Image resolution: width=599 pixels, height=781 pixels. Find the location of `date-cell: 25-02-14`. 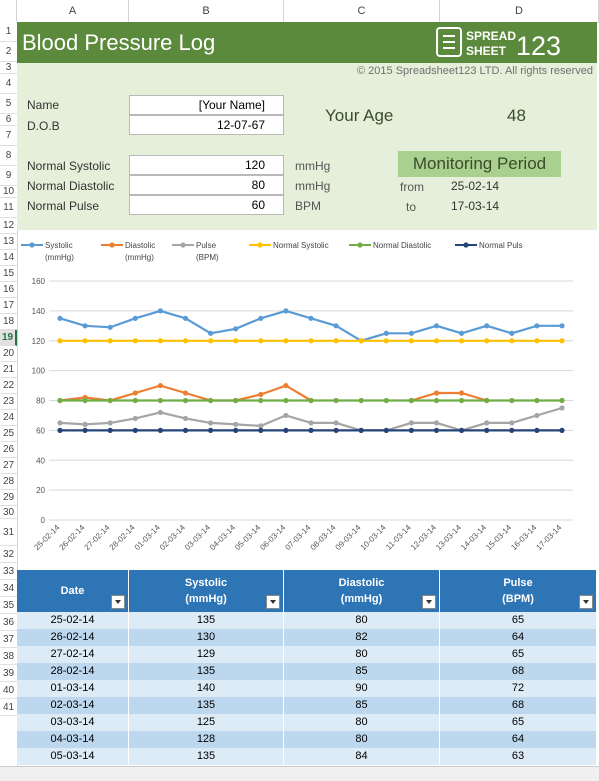

date-cell: 25-02-14 is located at coordinates (73, 620).